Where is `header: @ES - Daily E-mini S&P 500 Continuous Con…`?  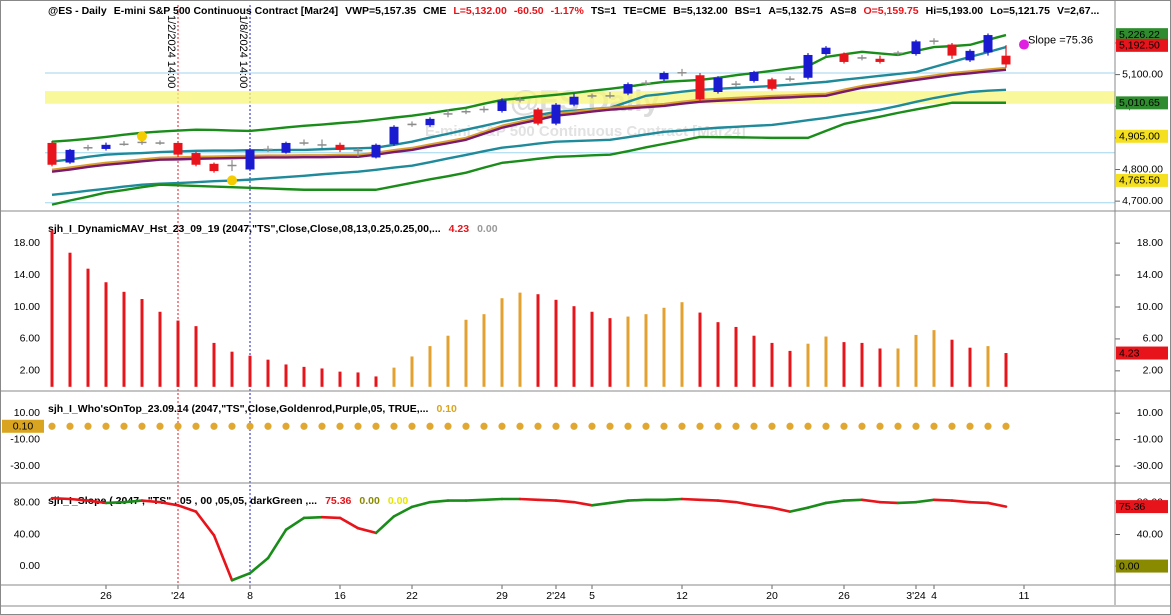
header: @ES - Daily E-mini S&P 500 Continuous Con… is located at coordinates (573, 11).